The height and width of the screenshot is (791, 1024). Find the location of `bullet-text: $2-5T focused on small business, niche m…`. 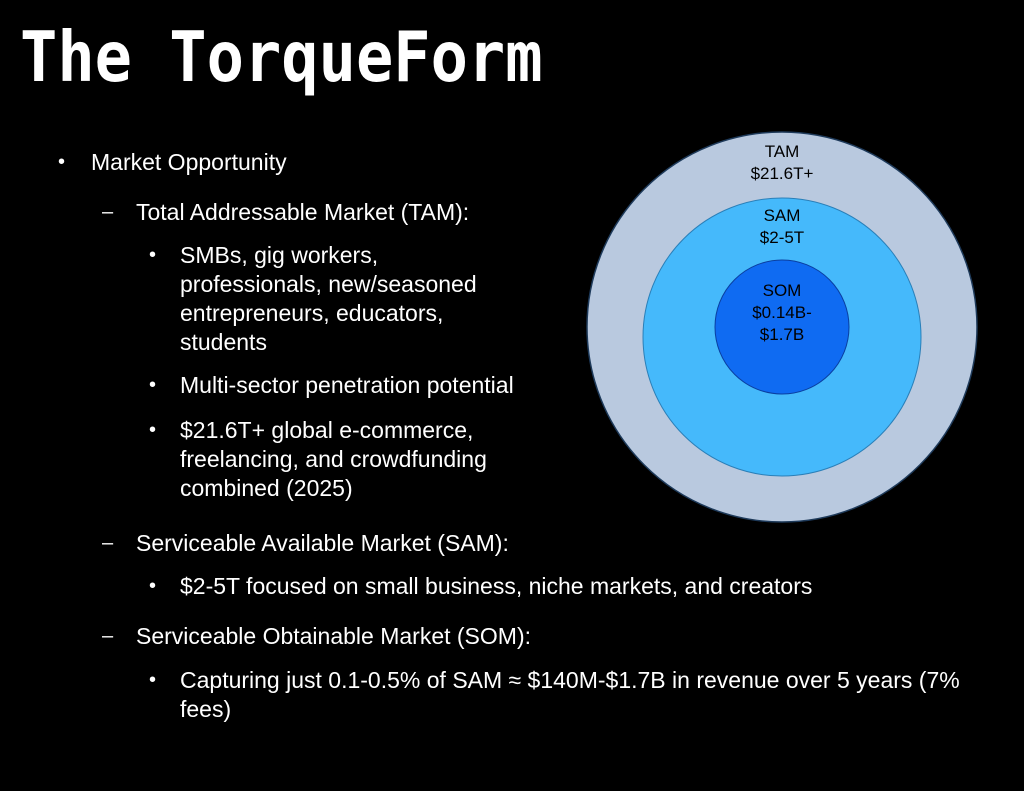

bullet-text: $2-5T focused on small business, niche m… is located at coordinates (496, 586).